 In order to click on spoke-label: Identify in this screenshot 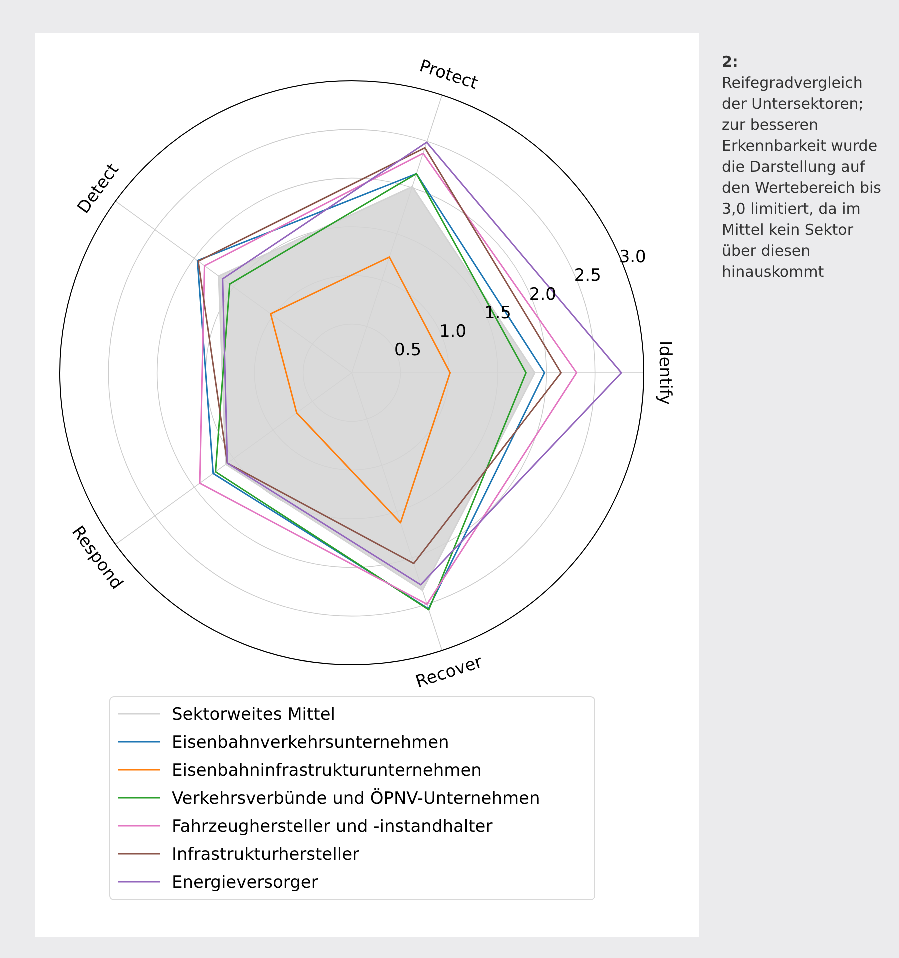, I will do `click(665, 373)`.